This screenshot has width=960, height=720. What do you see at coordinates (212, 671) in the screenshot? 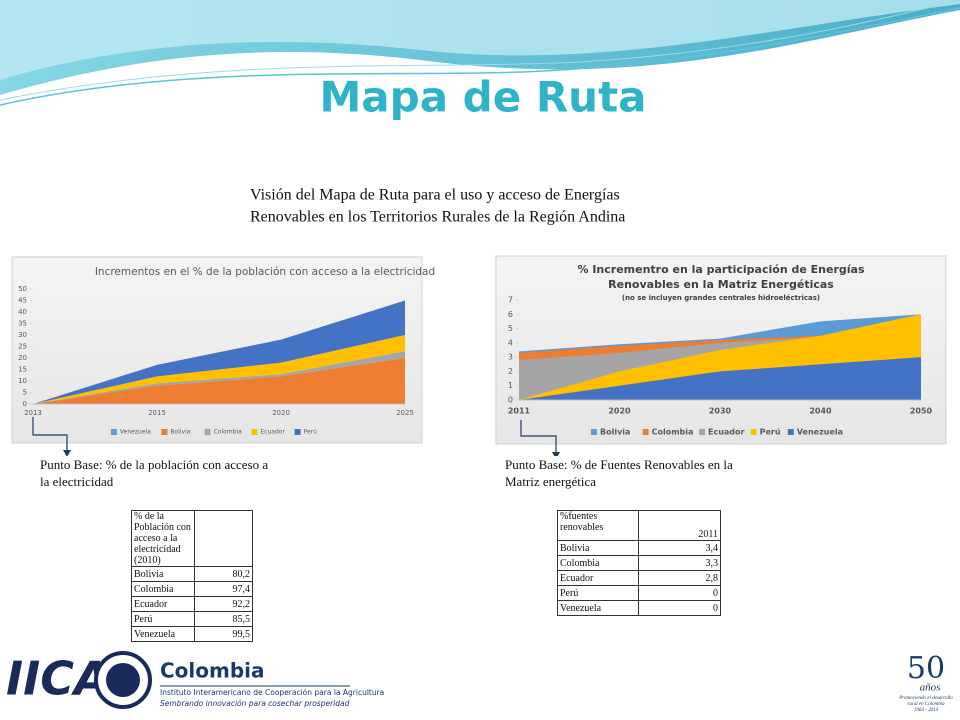
I see `logo-country: Colombia` at bounding box center [212, 671].